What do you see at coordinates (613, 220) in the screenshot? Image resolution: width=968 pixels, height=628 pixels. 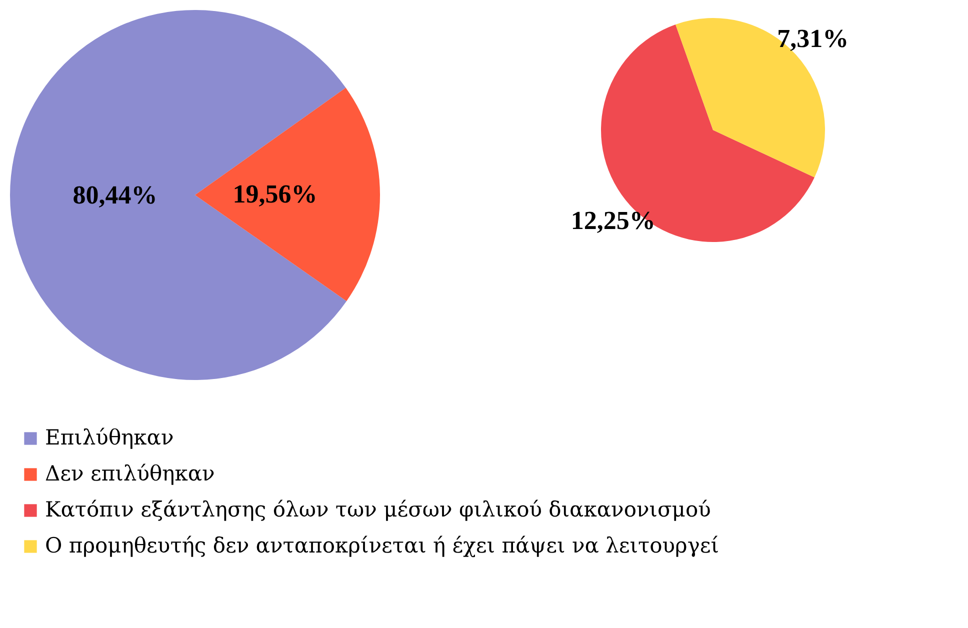 I see `data-label: 12,25%` at bounding box center [613, 220].